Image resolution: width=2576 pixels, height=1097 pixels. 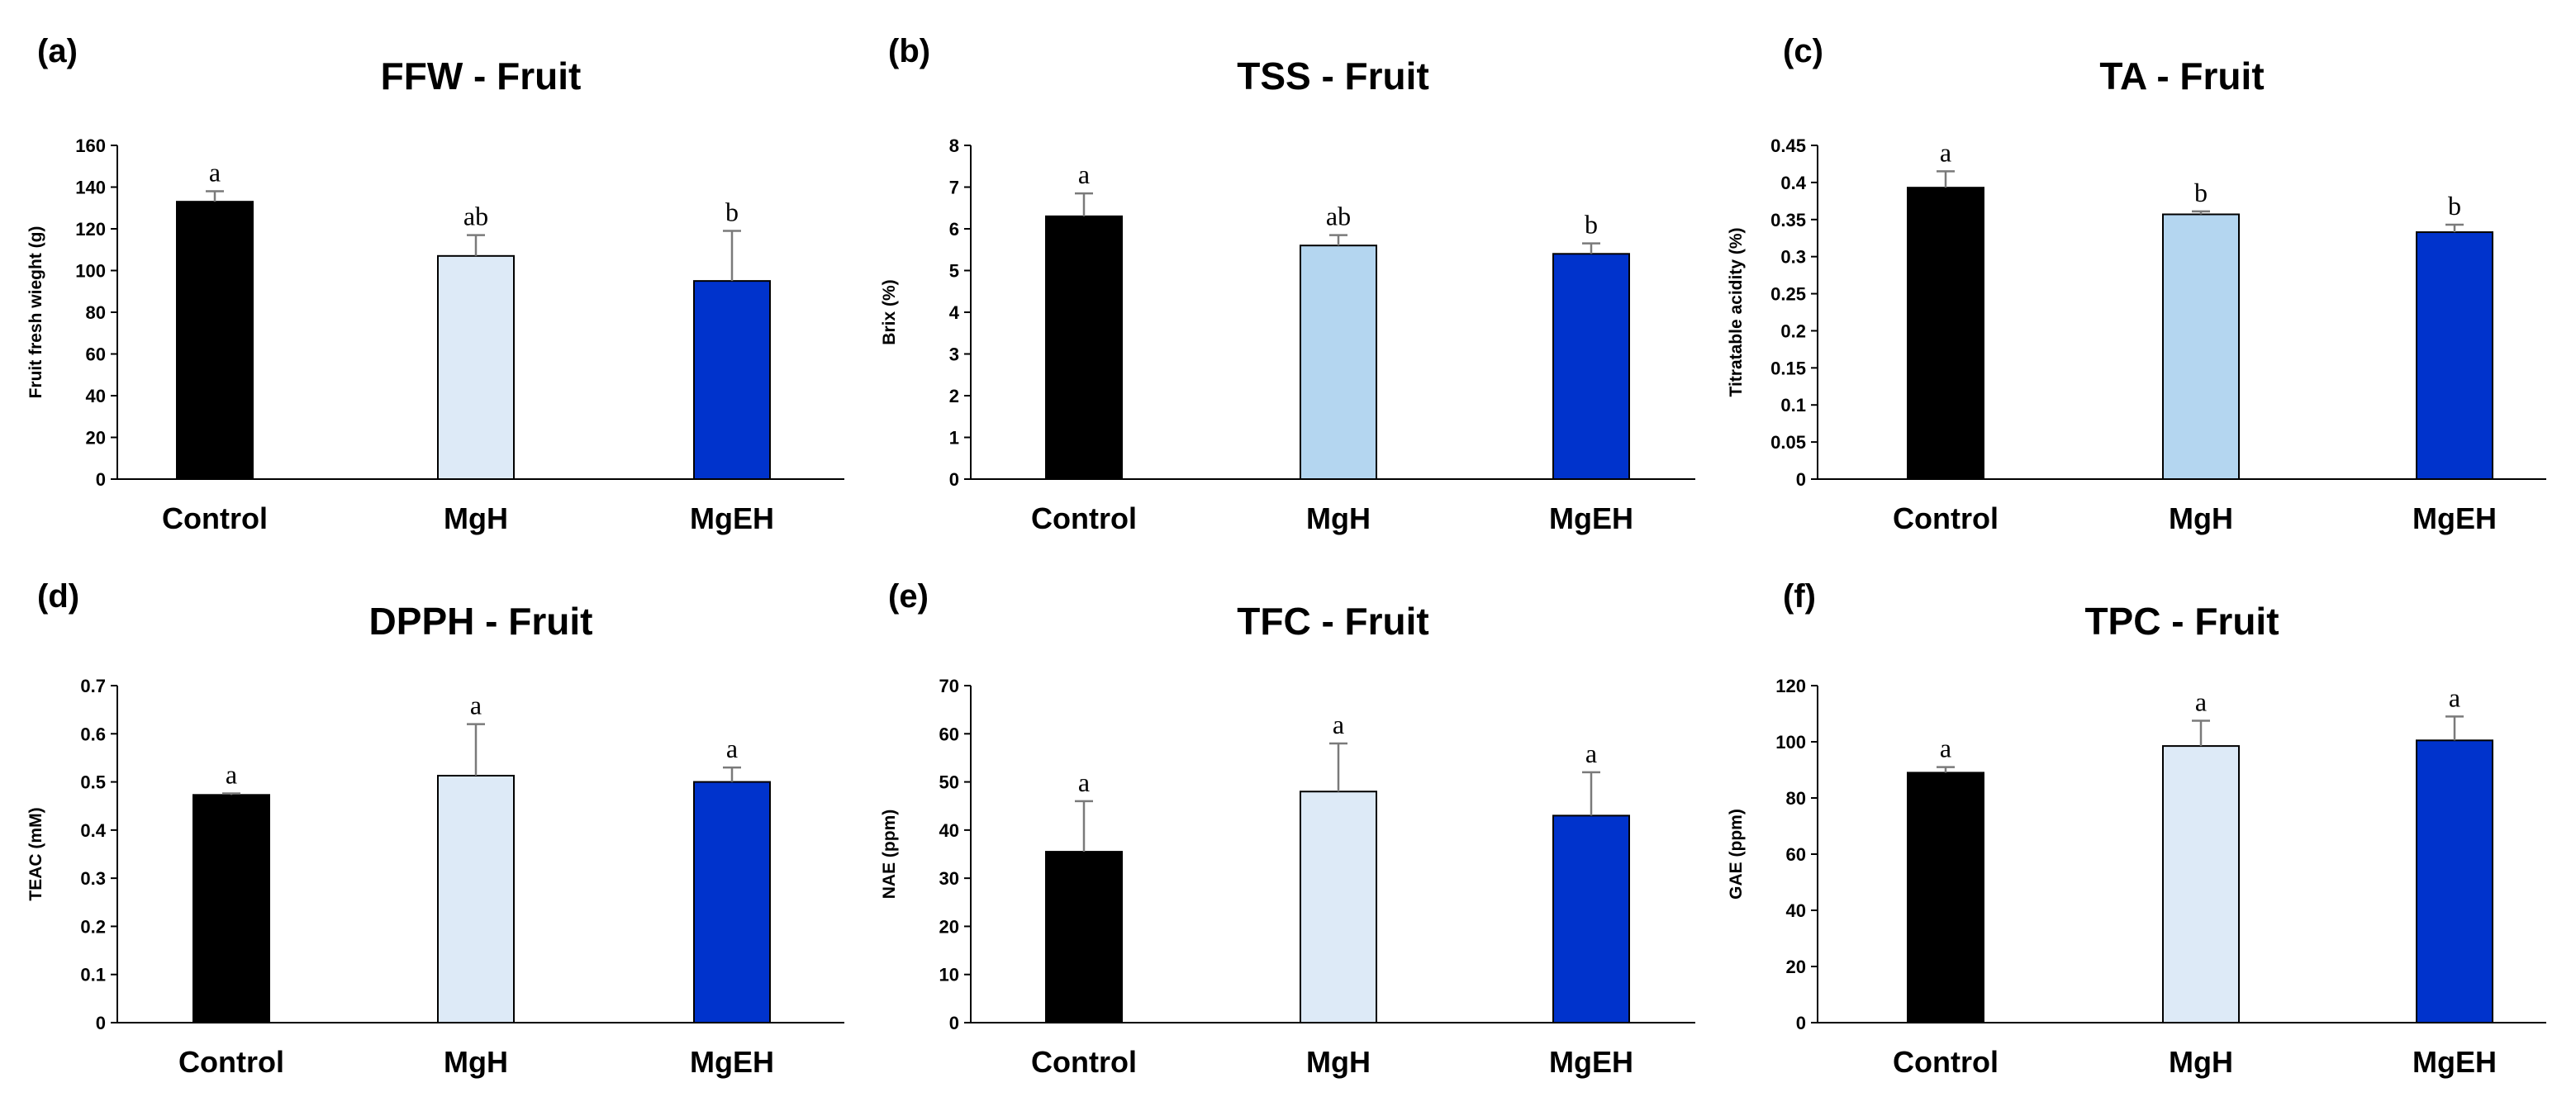 What do you see at coordinates (889, 311) in the screenshot?
I see `y-axis-label: Brix (%)` at bounding box center [889, 311].